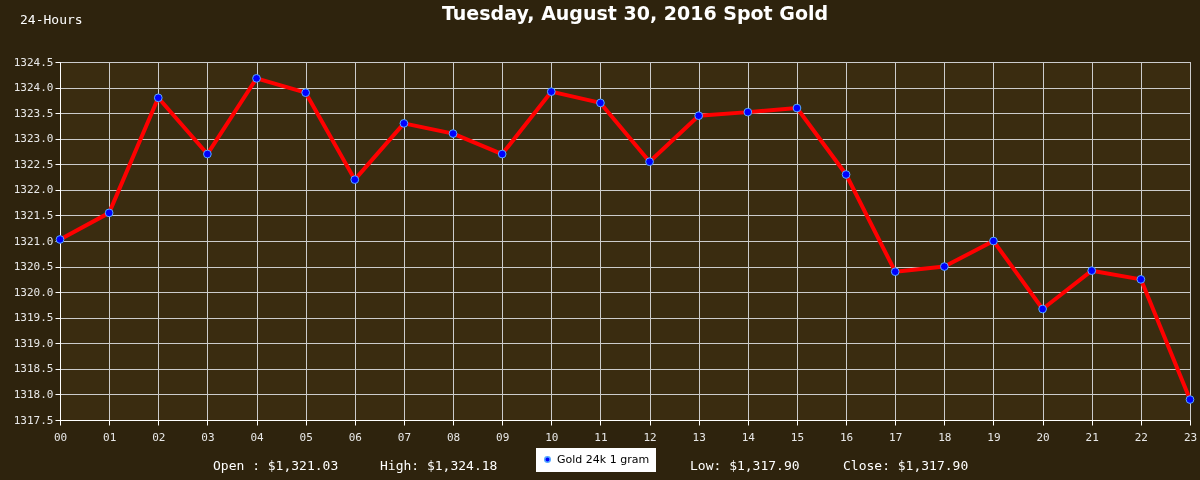  Describe the element at coordinates (906, 465) in the screenshot. I see `text: Close: $1,317.90` at that location.